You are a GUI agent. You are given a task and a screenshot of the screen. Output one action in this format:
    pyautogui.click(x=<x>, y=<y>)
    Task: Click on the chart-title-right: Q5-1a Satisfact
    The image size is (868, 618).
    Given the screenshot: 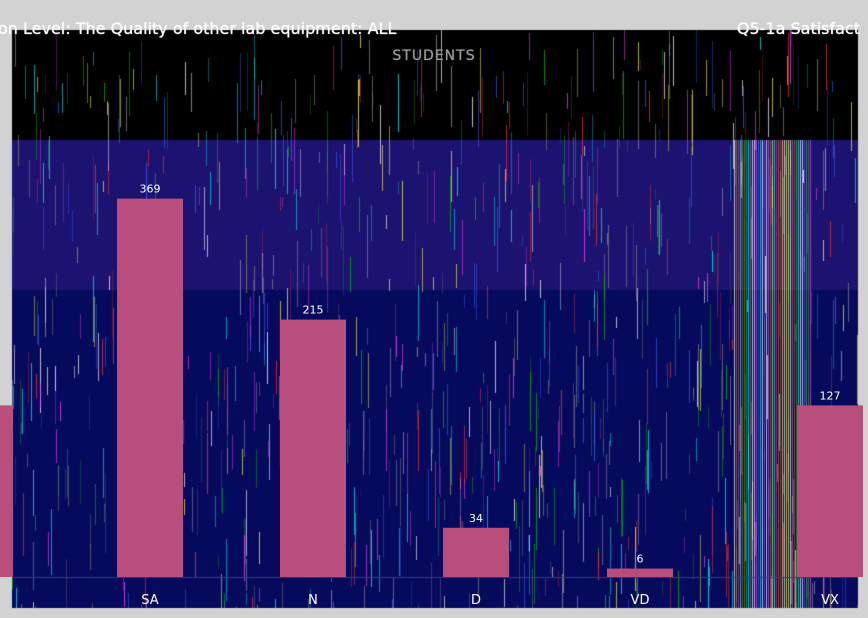 What is the action you would take?
    pyautogui.click(x=798, y=28)
    